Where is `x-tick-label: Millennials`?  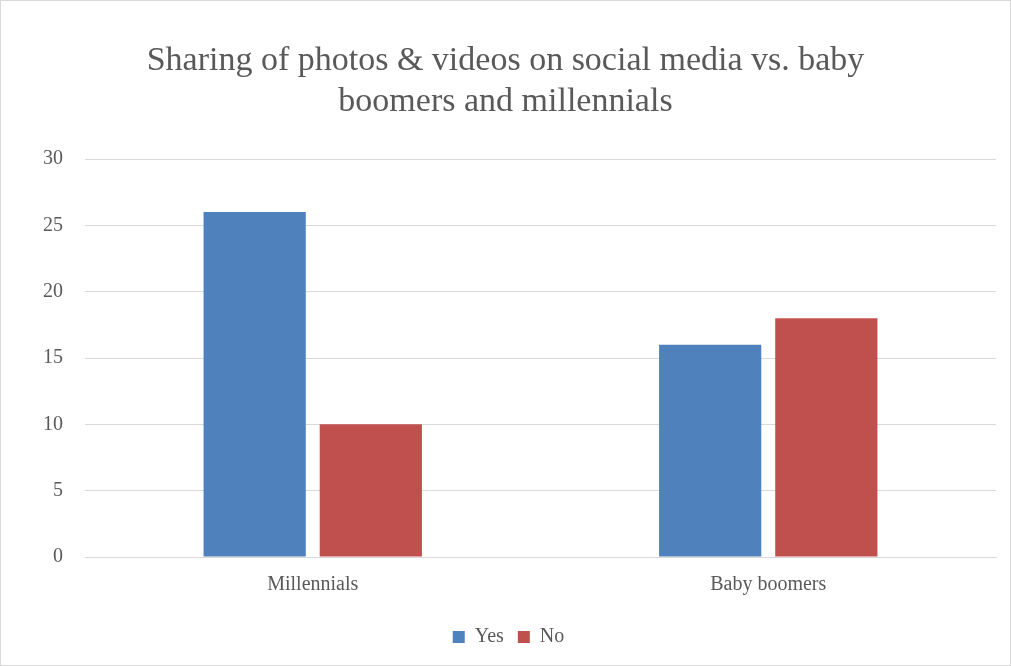
x-tick-label: Millennials is located at coordinates (313, 583).